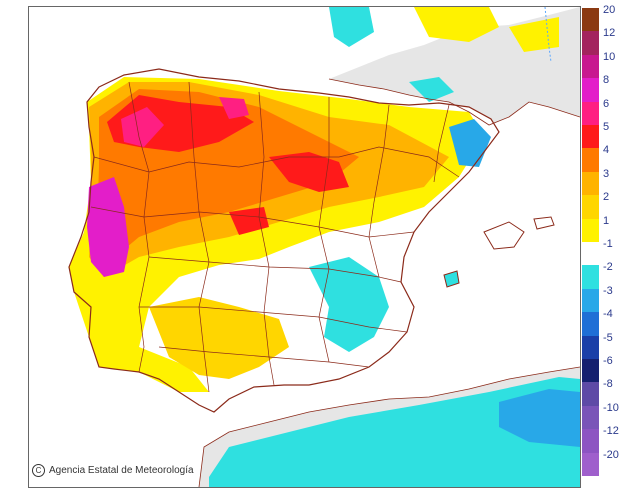 This screenshot has width=630, height=500. I want to click on legend-label: -5, so click(608, 337).